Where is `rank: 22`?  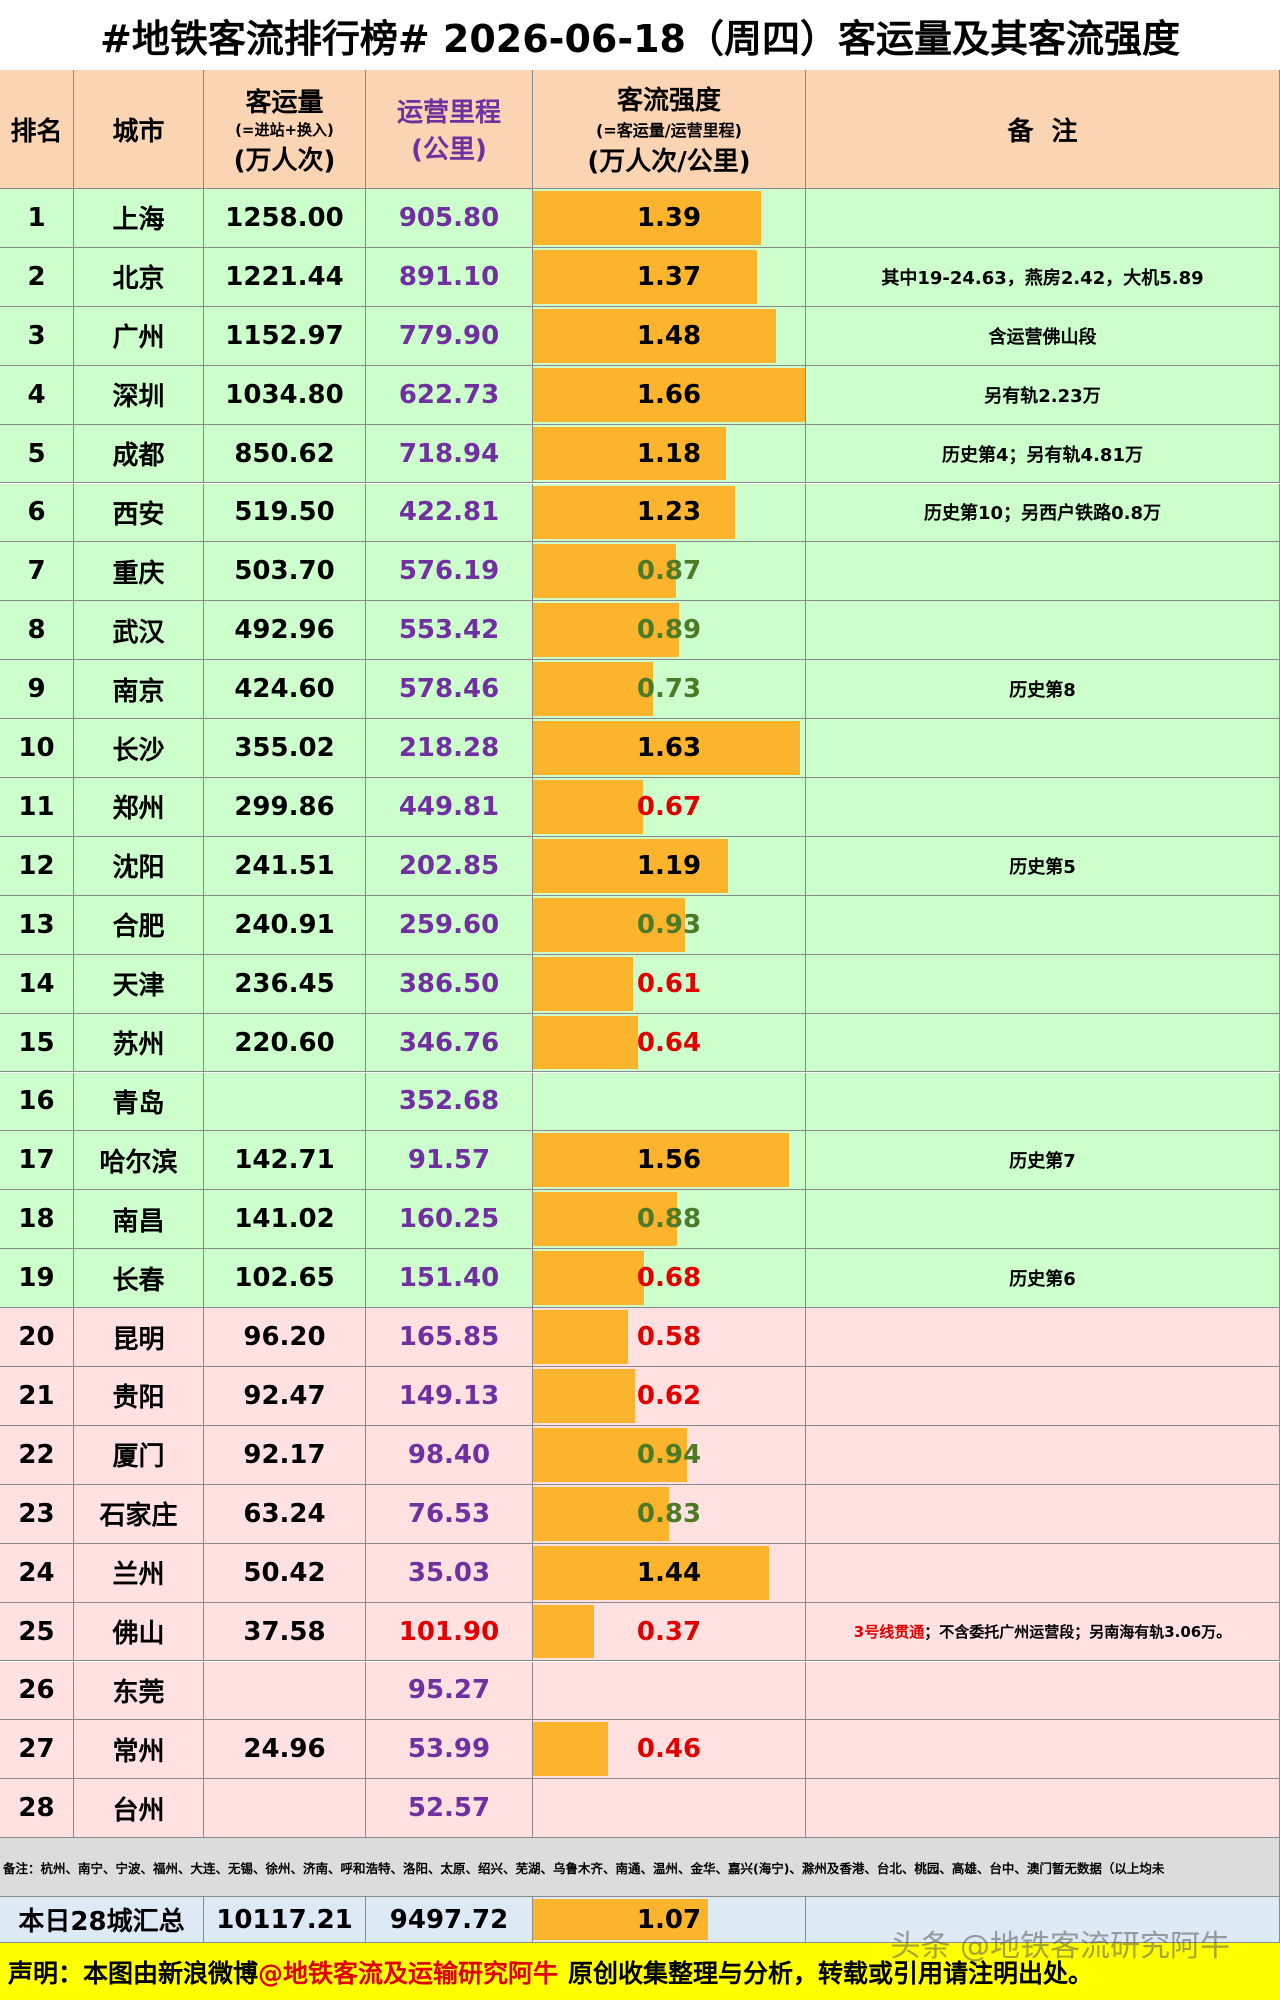 rank: 22 is located at coordinates (36, 1454).